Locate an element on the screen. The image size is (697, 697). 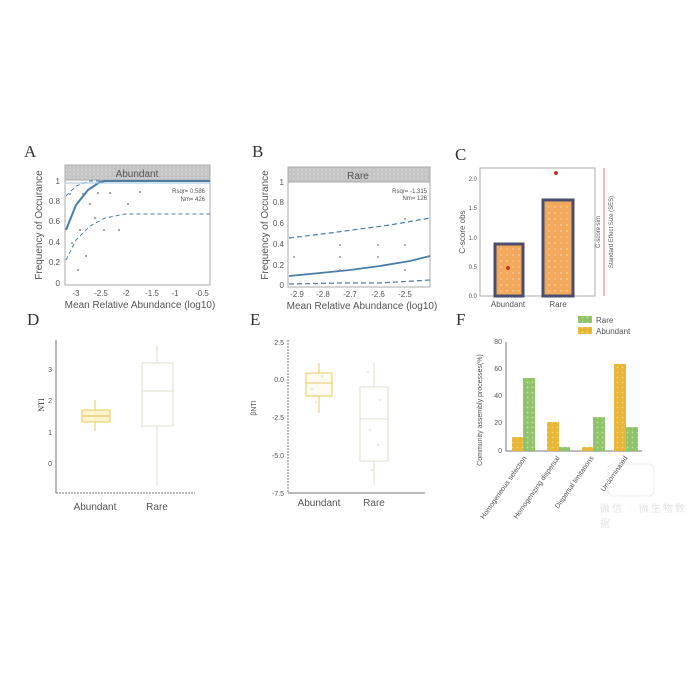
legend-label-rare: Rare is located at coordinates (605, 320).